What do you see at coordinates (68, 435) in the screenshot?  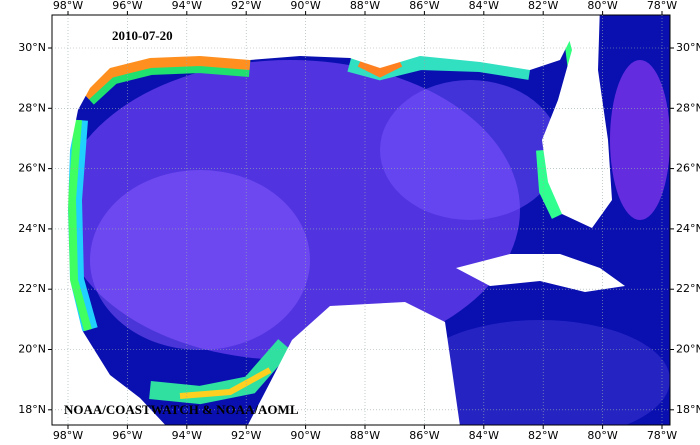 I see `longitude-label-bottom: 98°W` at bounding box center [68, 435].